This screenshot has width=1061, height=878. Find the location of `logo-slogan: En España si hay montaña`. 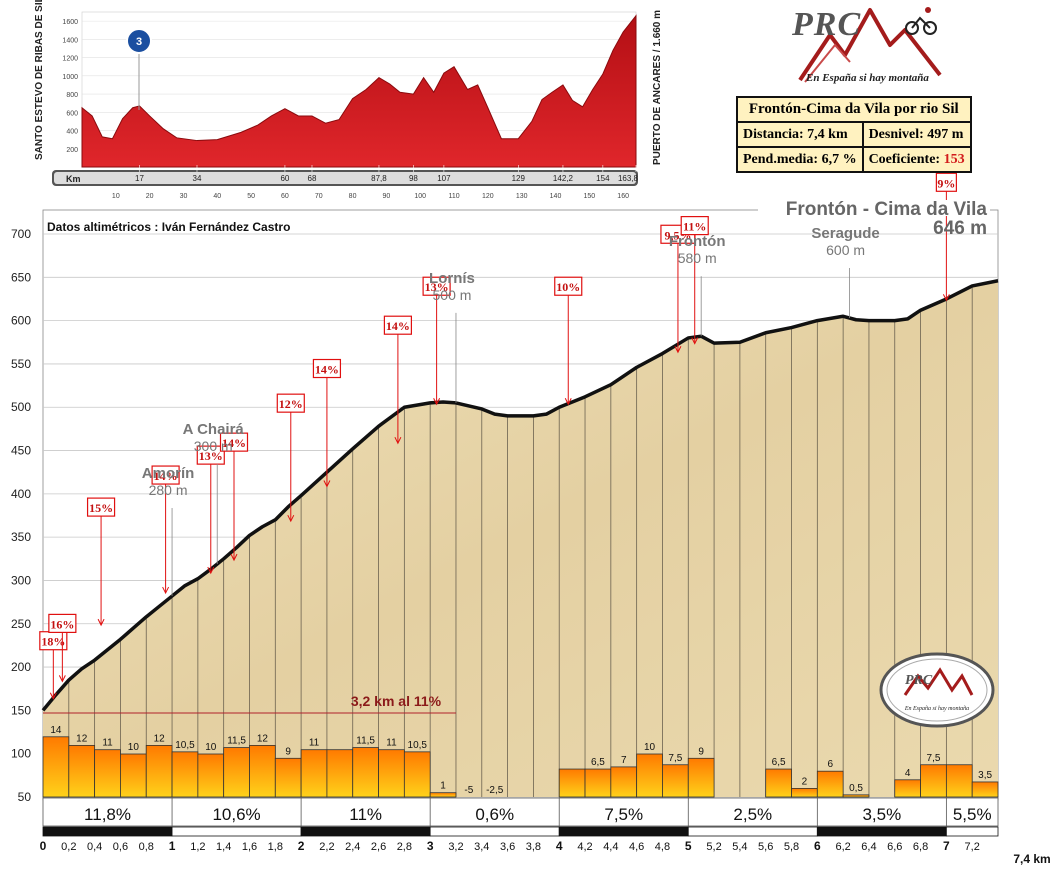

logo-slogan: En España si hay montaña is located at coordinates (867, 78).